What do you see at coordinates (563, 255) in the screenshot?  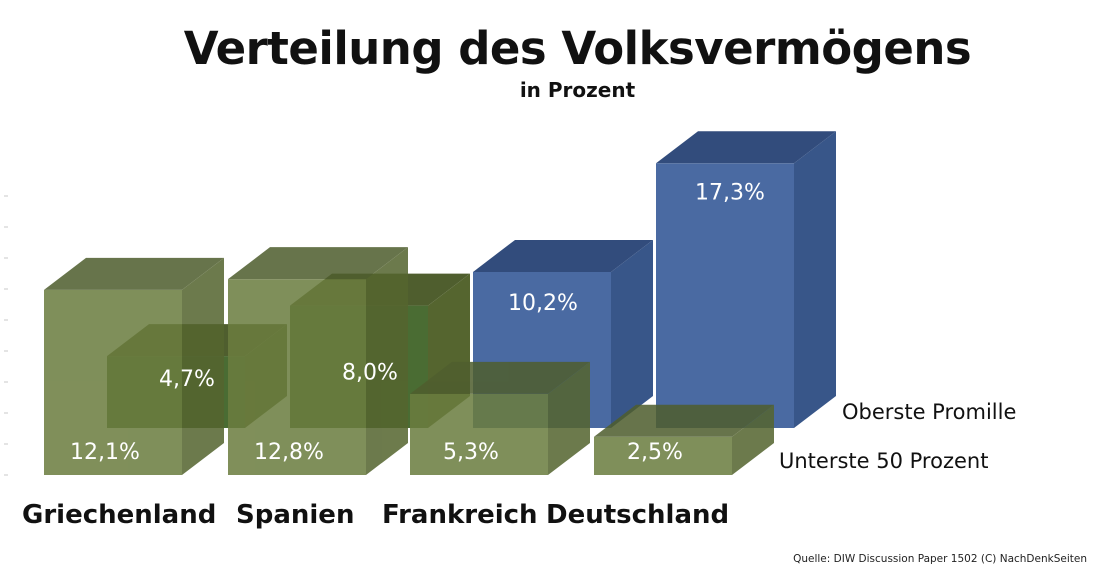 I see `bar-oberste-promille-frankreich-top` at bounding box center [563, 255].